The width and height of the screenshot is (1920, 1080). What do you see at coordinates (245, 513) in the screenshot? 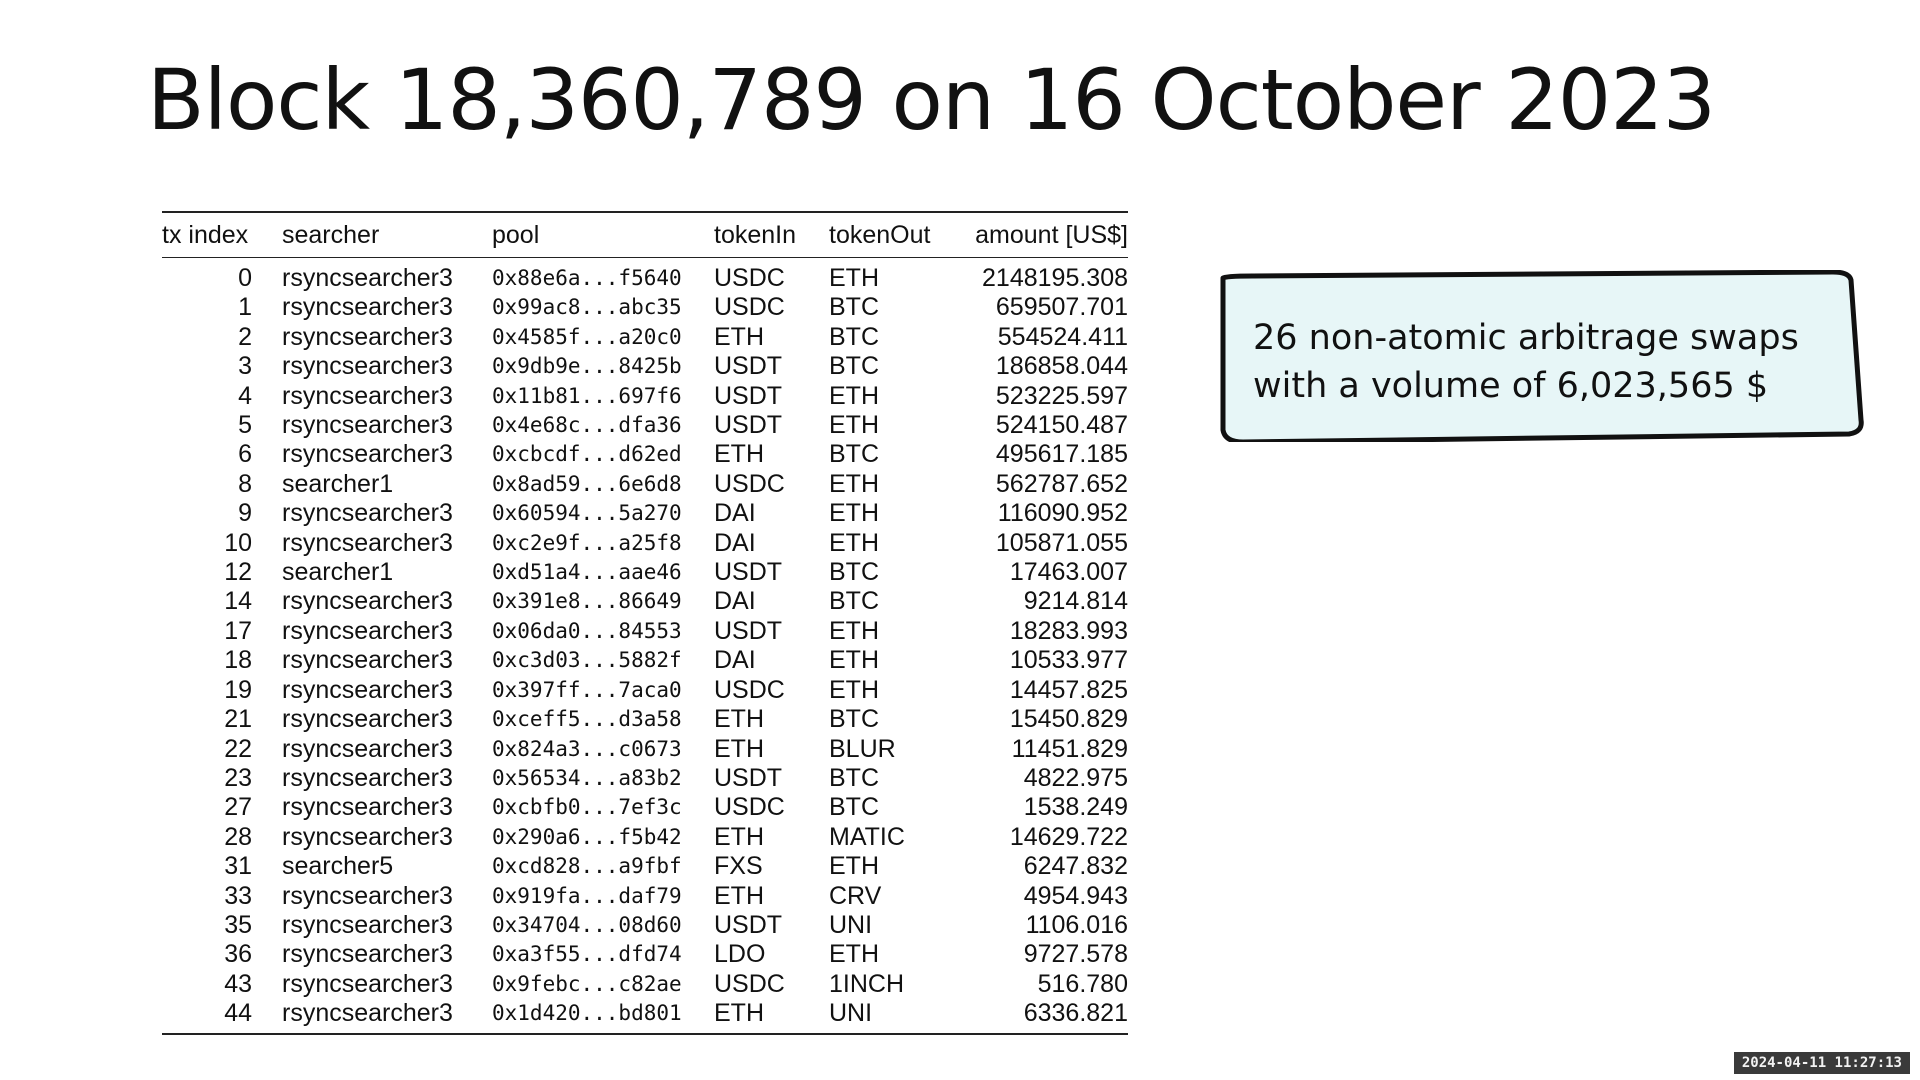
I see `cell-tx-index: 9` at bounding box center [245, 513].